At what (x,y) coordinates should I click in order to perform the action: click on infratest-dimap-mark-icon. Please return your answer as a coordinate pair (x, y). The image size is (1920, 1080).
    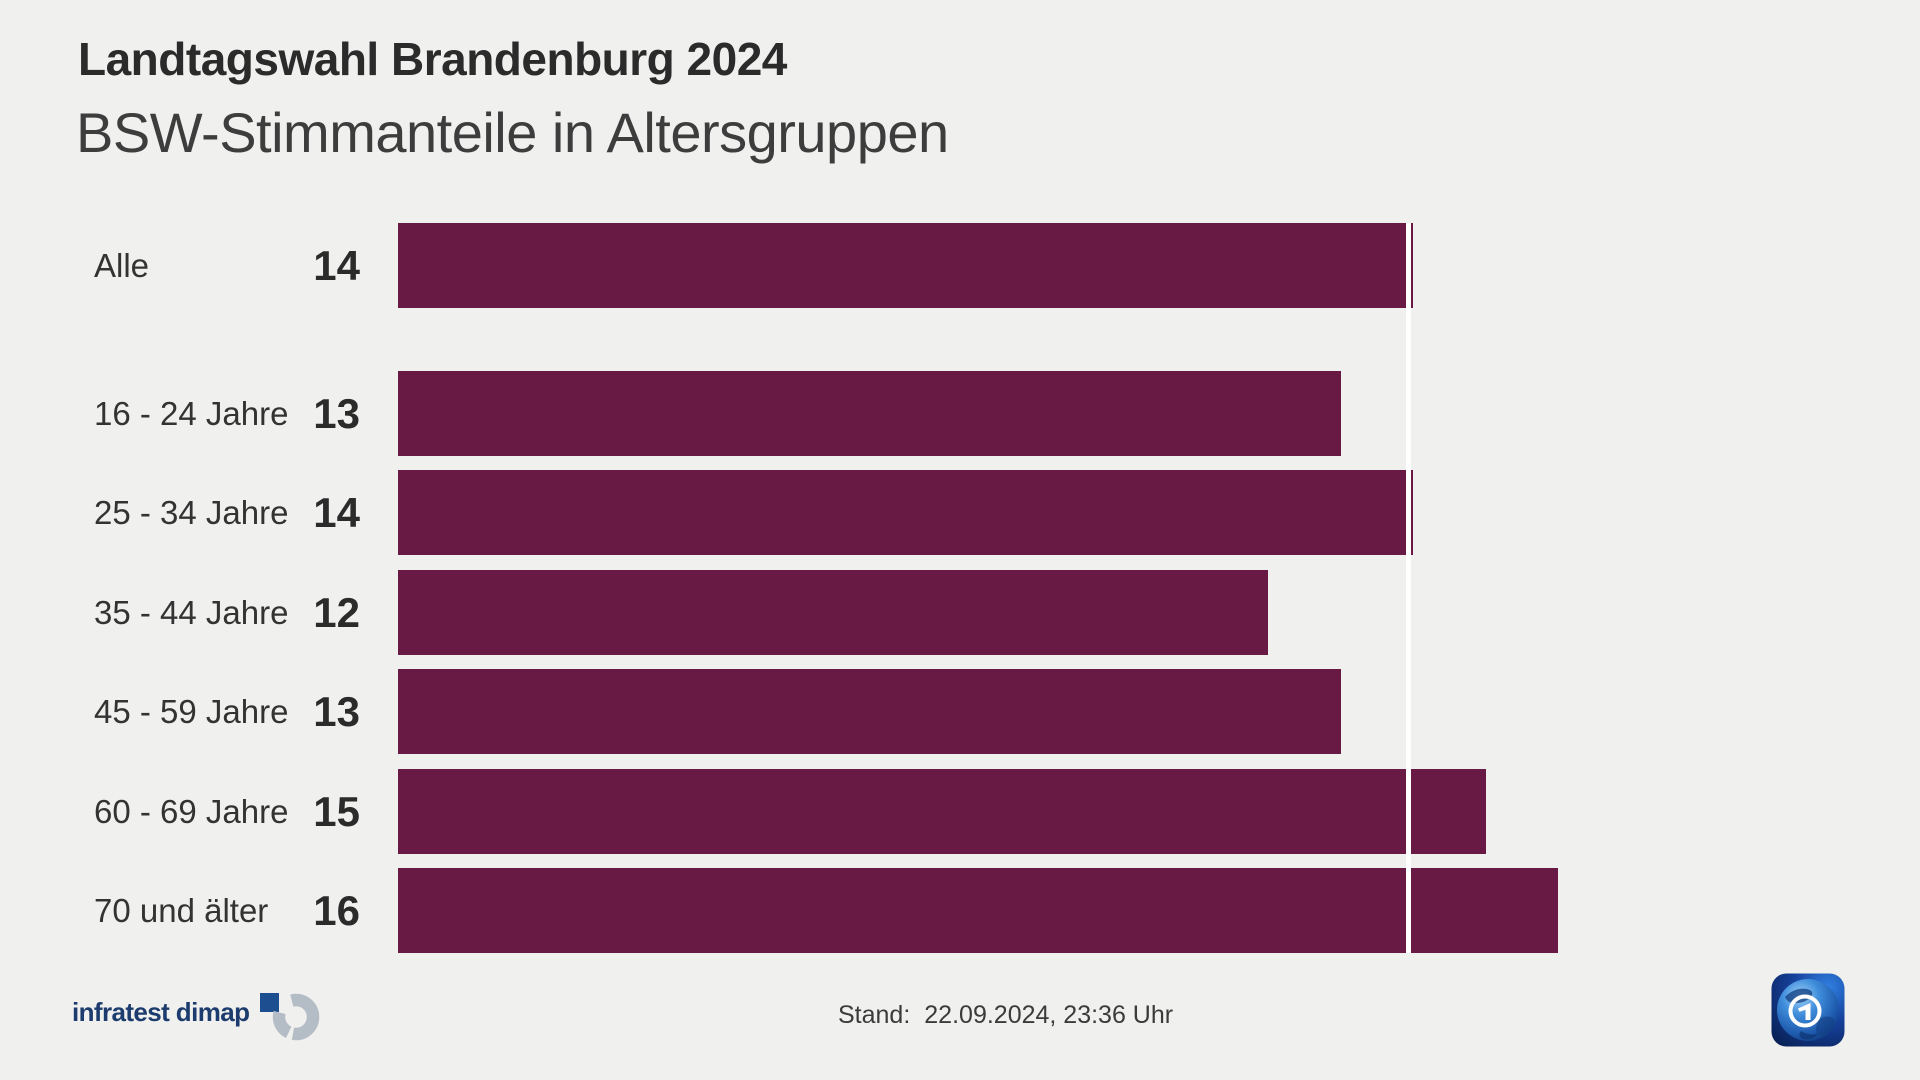
    Looking at the image, I should click on (290, 1017).